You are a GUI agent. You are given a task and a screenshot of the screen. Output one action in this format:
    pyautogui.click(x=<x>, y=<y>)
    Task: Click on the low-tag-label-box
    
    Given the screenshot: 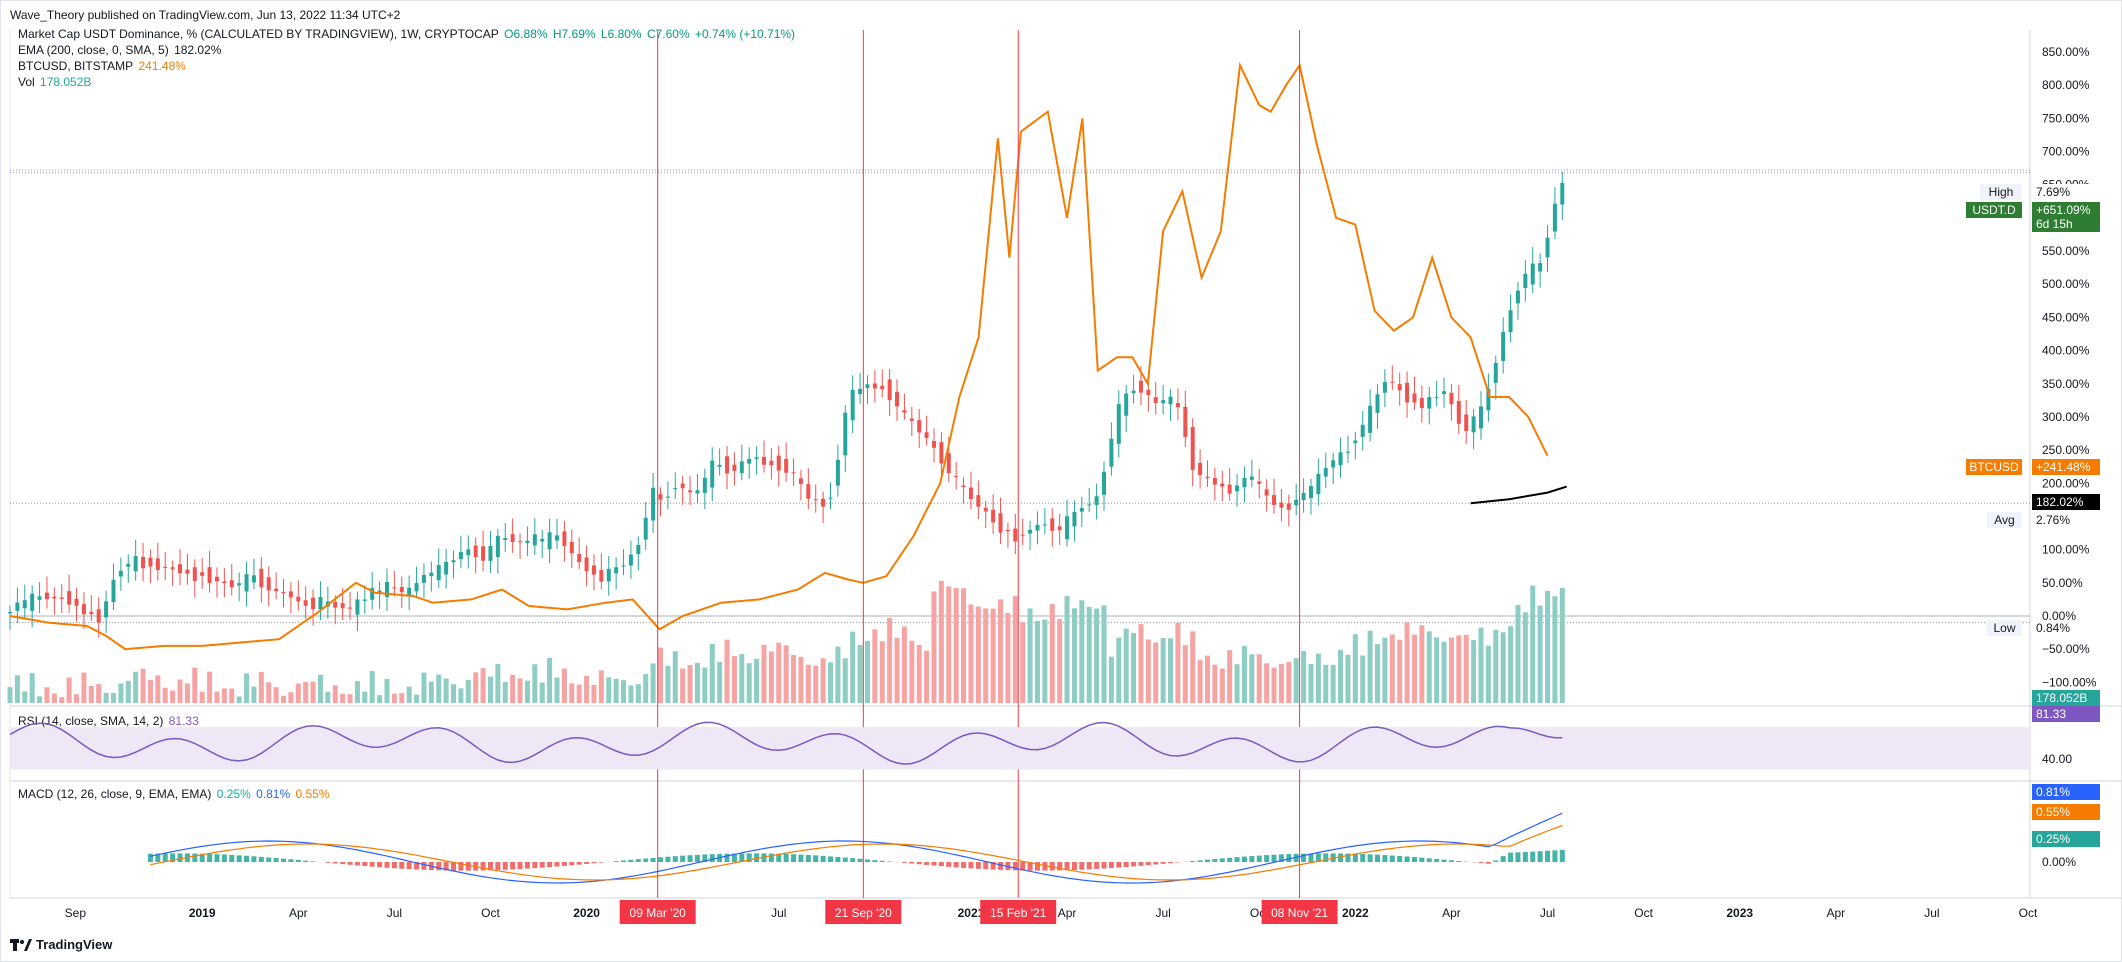 What is the action you would take?
    pyautogui.click(x=2004, y=628)
    